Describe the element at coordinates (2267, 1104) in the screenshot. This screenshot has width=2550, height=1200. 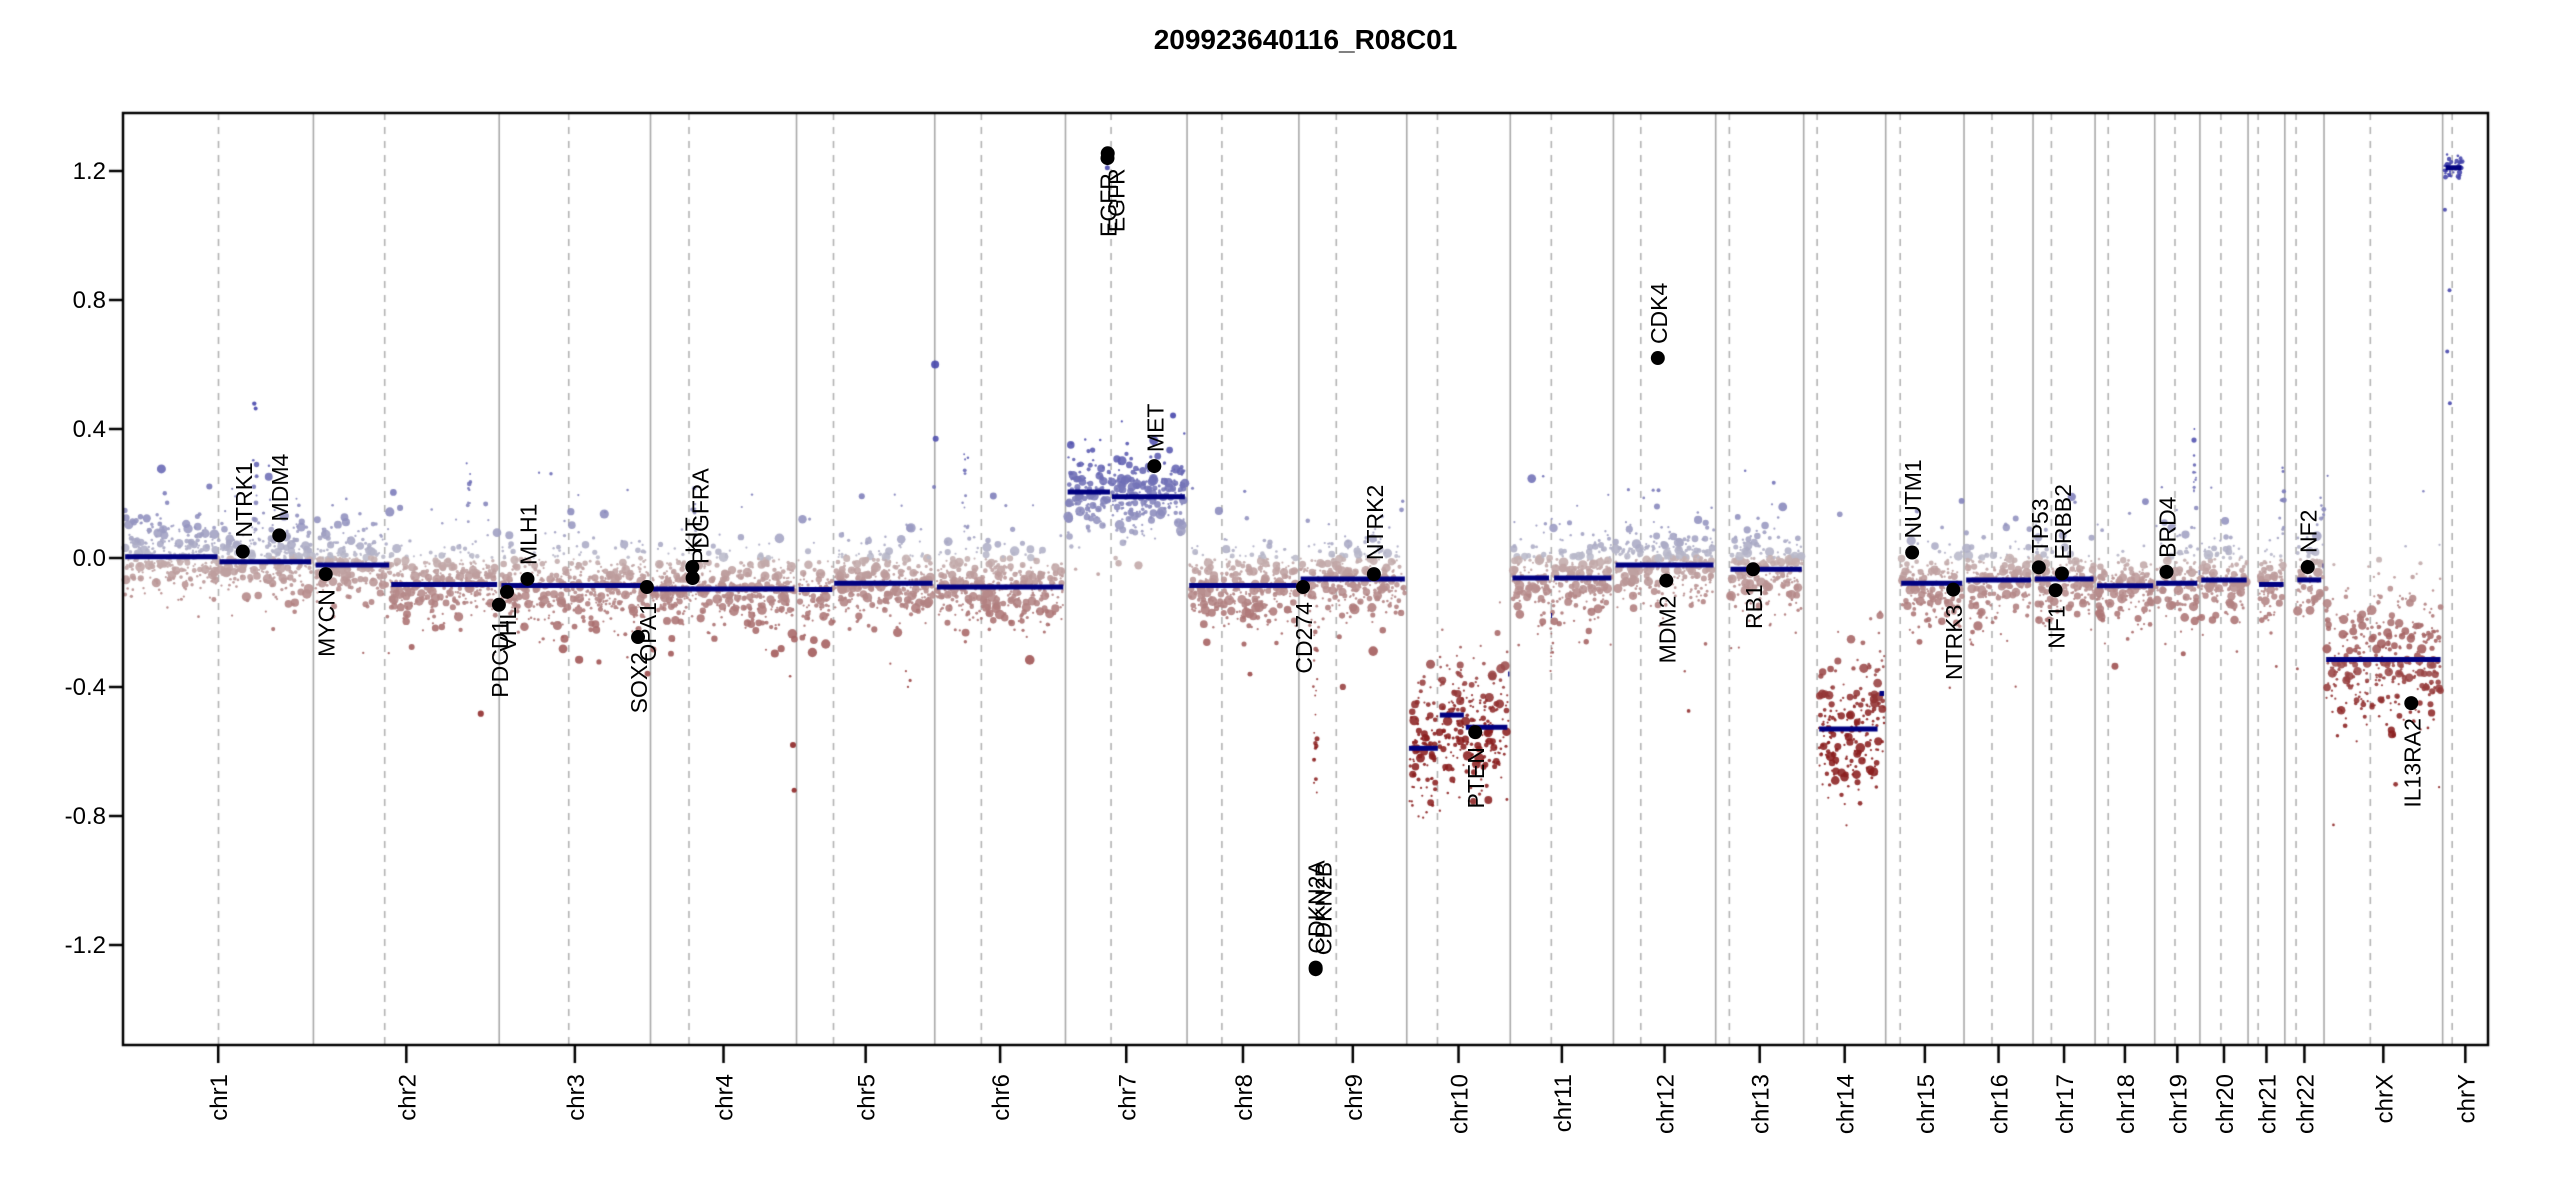
I see `x-axis-label-chr21: chr21` at that location.